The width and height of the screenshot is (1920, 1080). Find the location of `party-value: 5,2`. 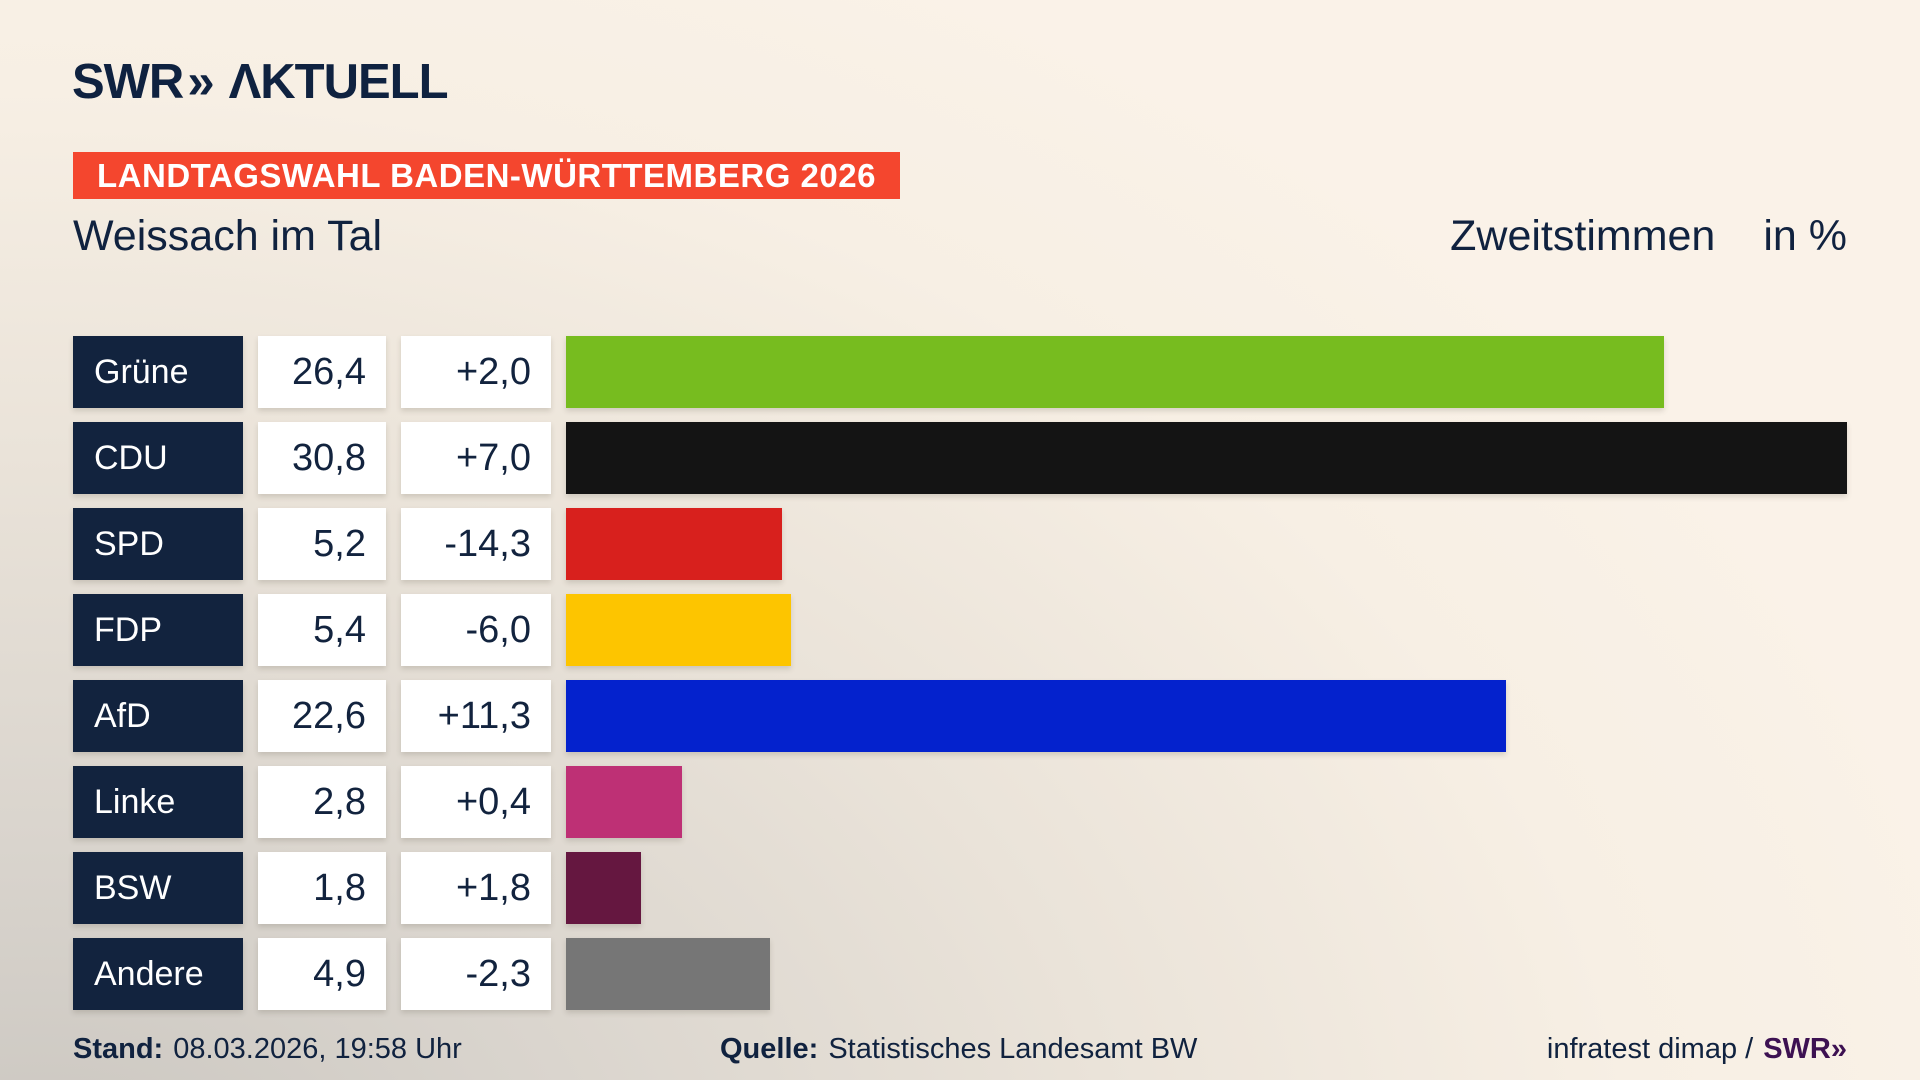

party-value: 5,2 is located at coordinates (322, 544).